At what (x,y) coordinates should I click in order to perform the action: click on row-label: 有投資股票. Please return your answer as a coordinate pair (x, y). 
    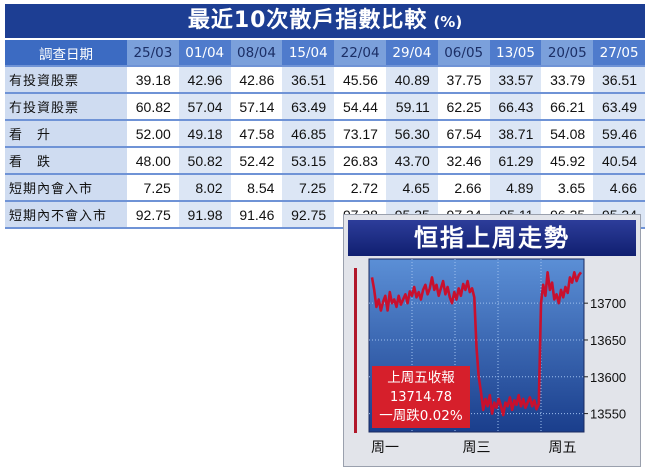
    Looking at the image, I should click on (66, 79).